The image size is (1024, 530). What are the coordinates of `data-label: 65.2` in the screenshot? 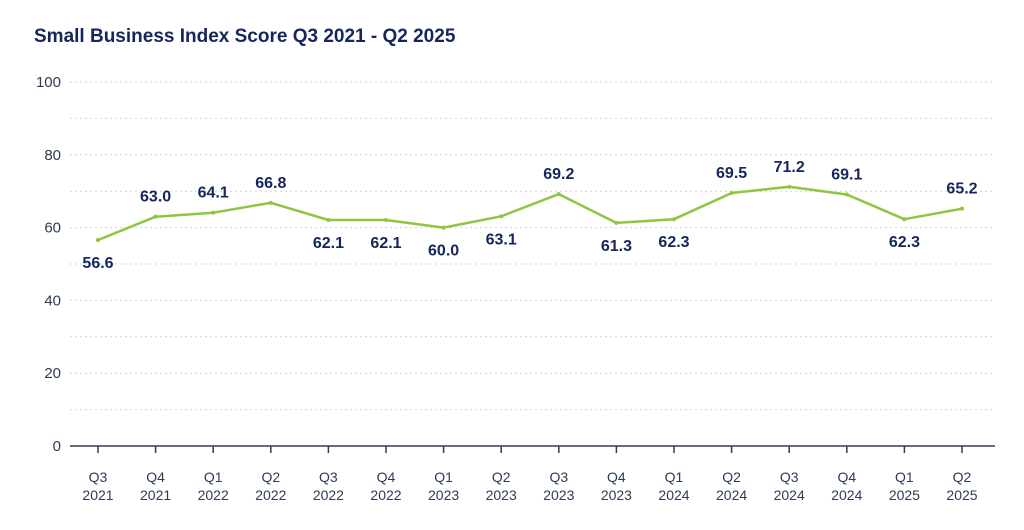 It's located at (961, 189).